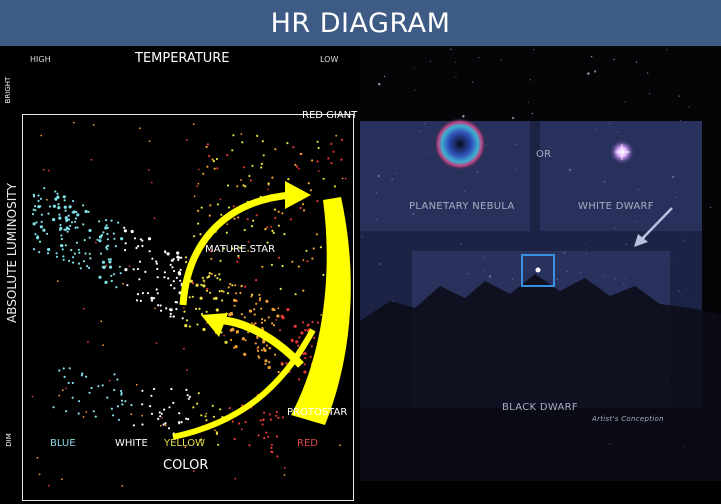 Image resolution: width=721 pixels, height=504 pixels. I want to click on black-dwarf-label: BLACK DWARF, so click(540, 407).